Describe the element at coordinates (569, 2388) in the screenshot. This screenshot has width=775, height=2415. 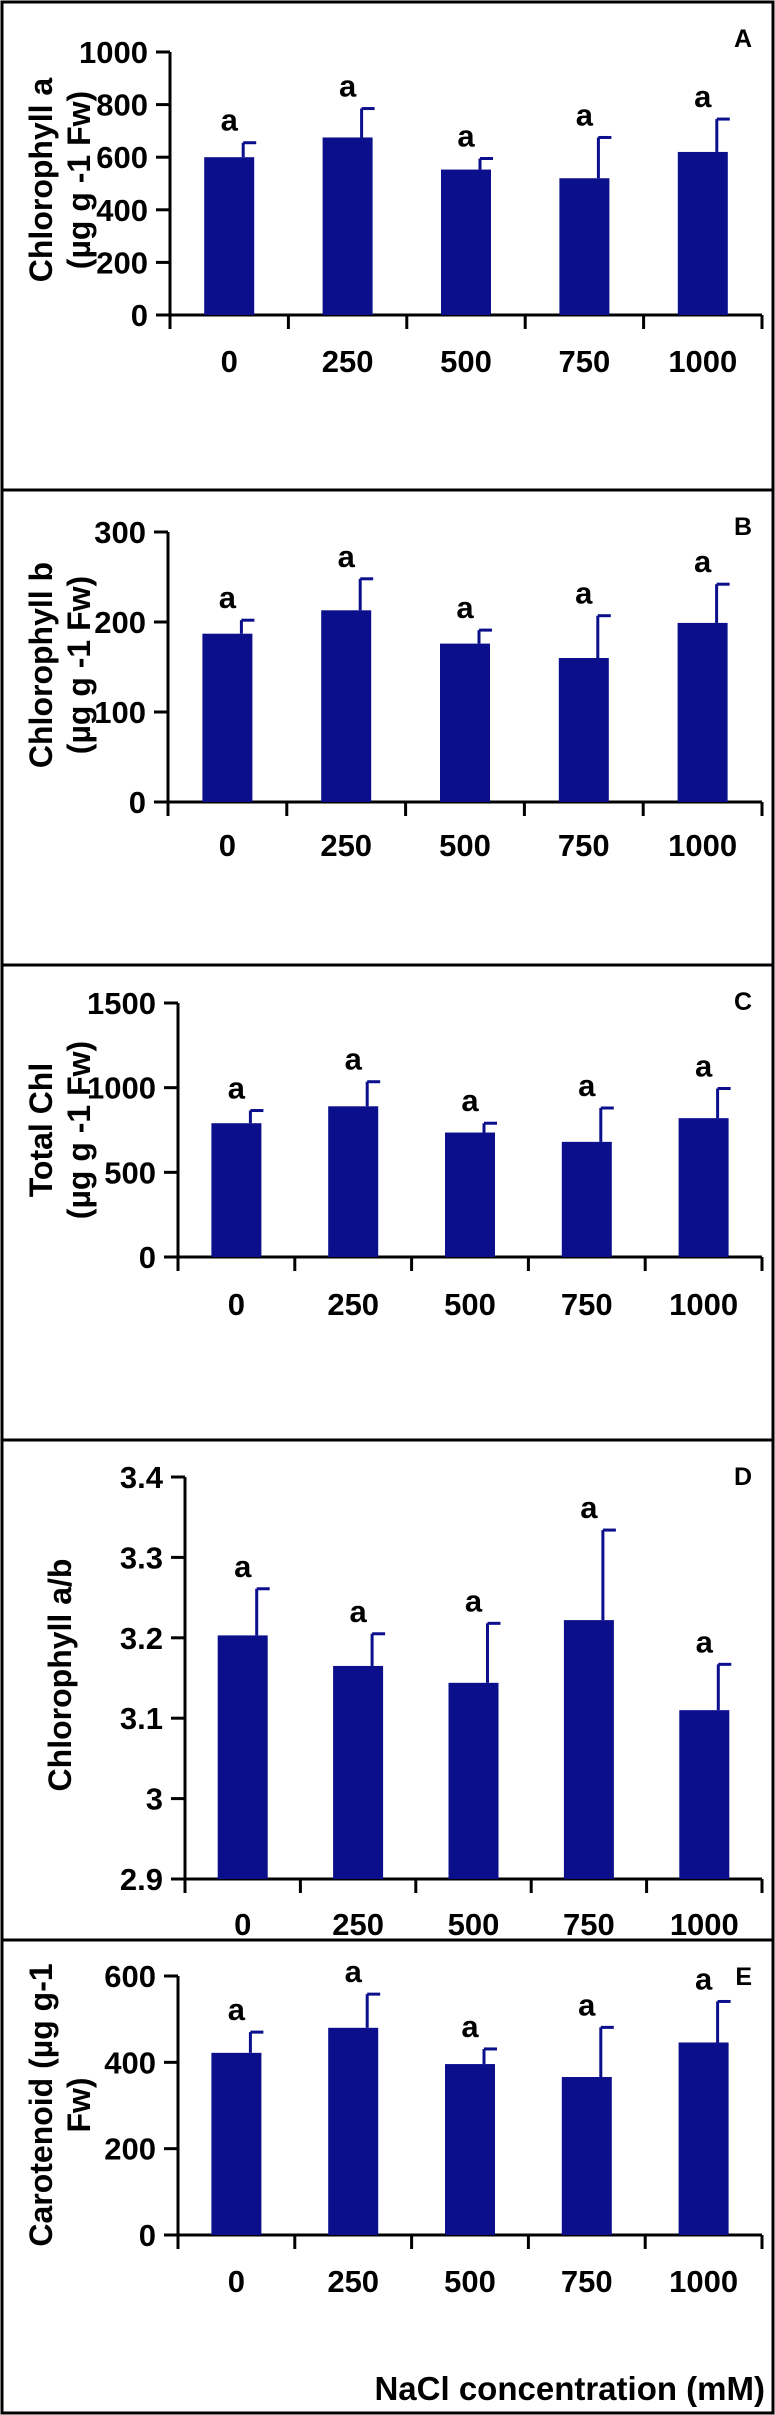
I see `x-axis-title: NaCl concentration (mM)` at that location.